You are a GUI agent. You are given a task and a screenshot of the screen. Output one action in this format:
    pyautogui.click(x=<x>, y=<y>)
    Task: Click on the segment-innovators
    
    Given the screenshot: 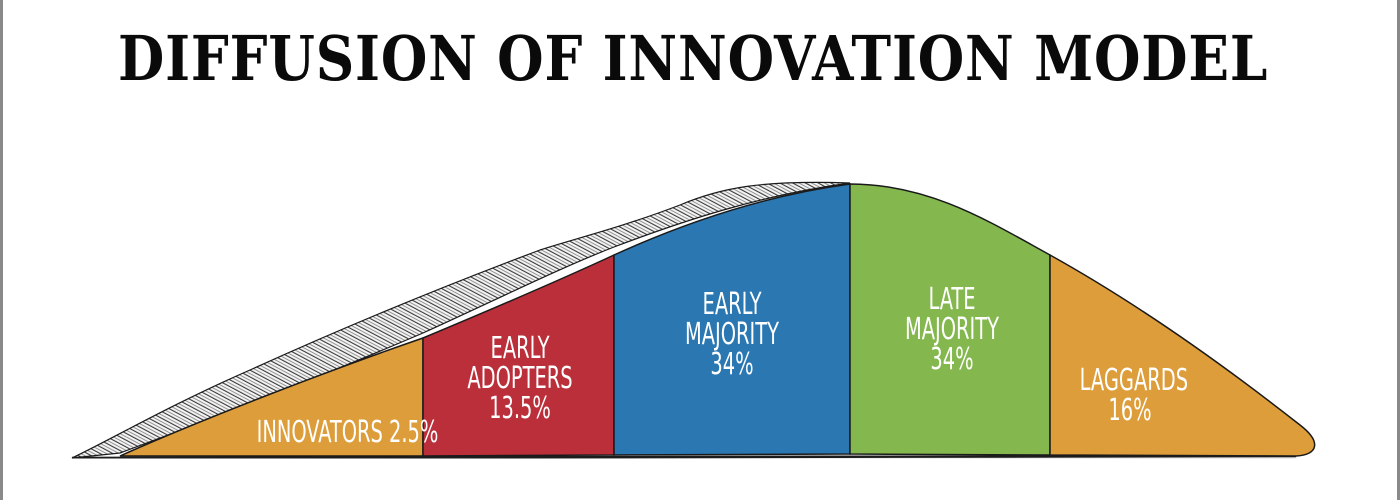 What is the action you would take?
    pyautogui.click(x=271, y=396)
    